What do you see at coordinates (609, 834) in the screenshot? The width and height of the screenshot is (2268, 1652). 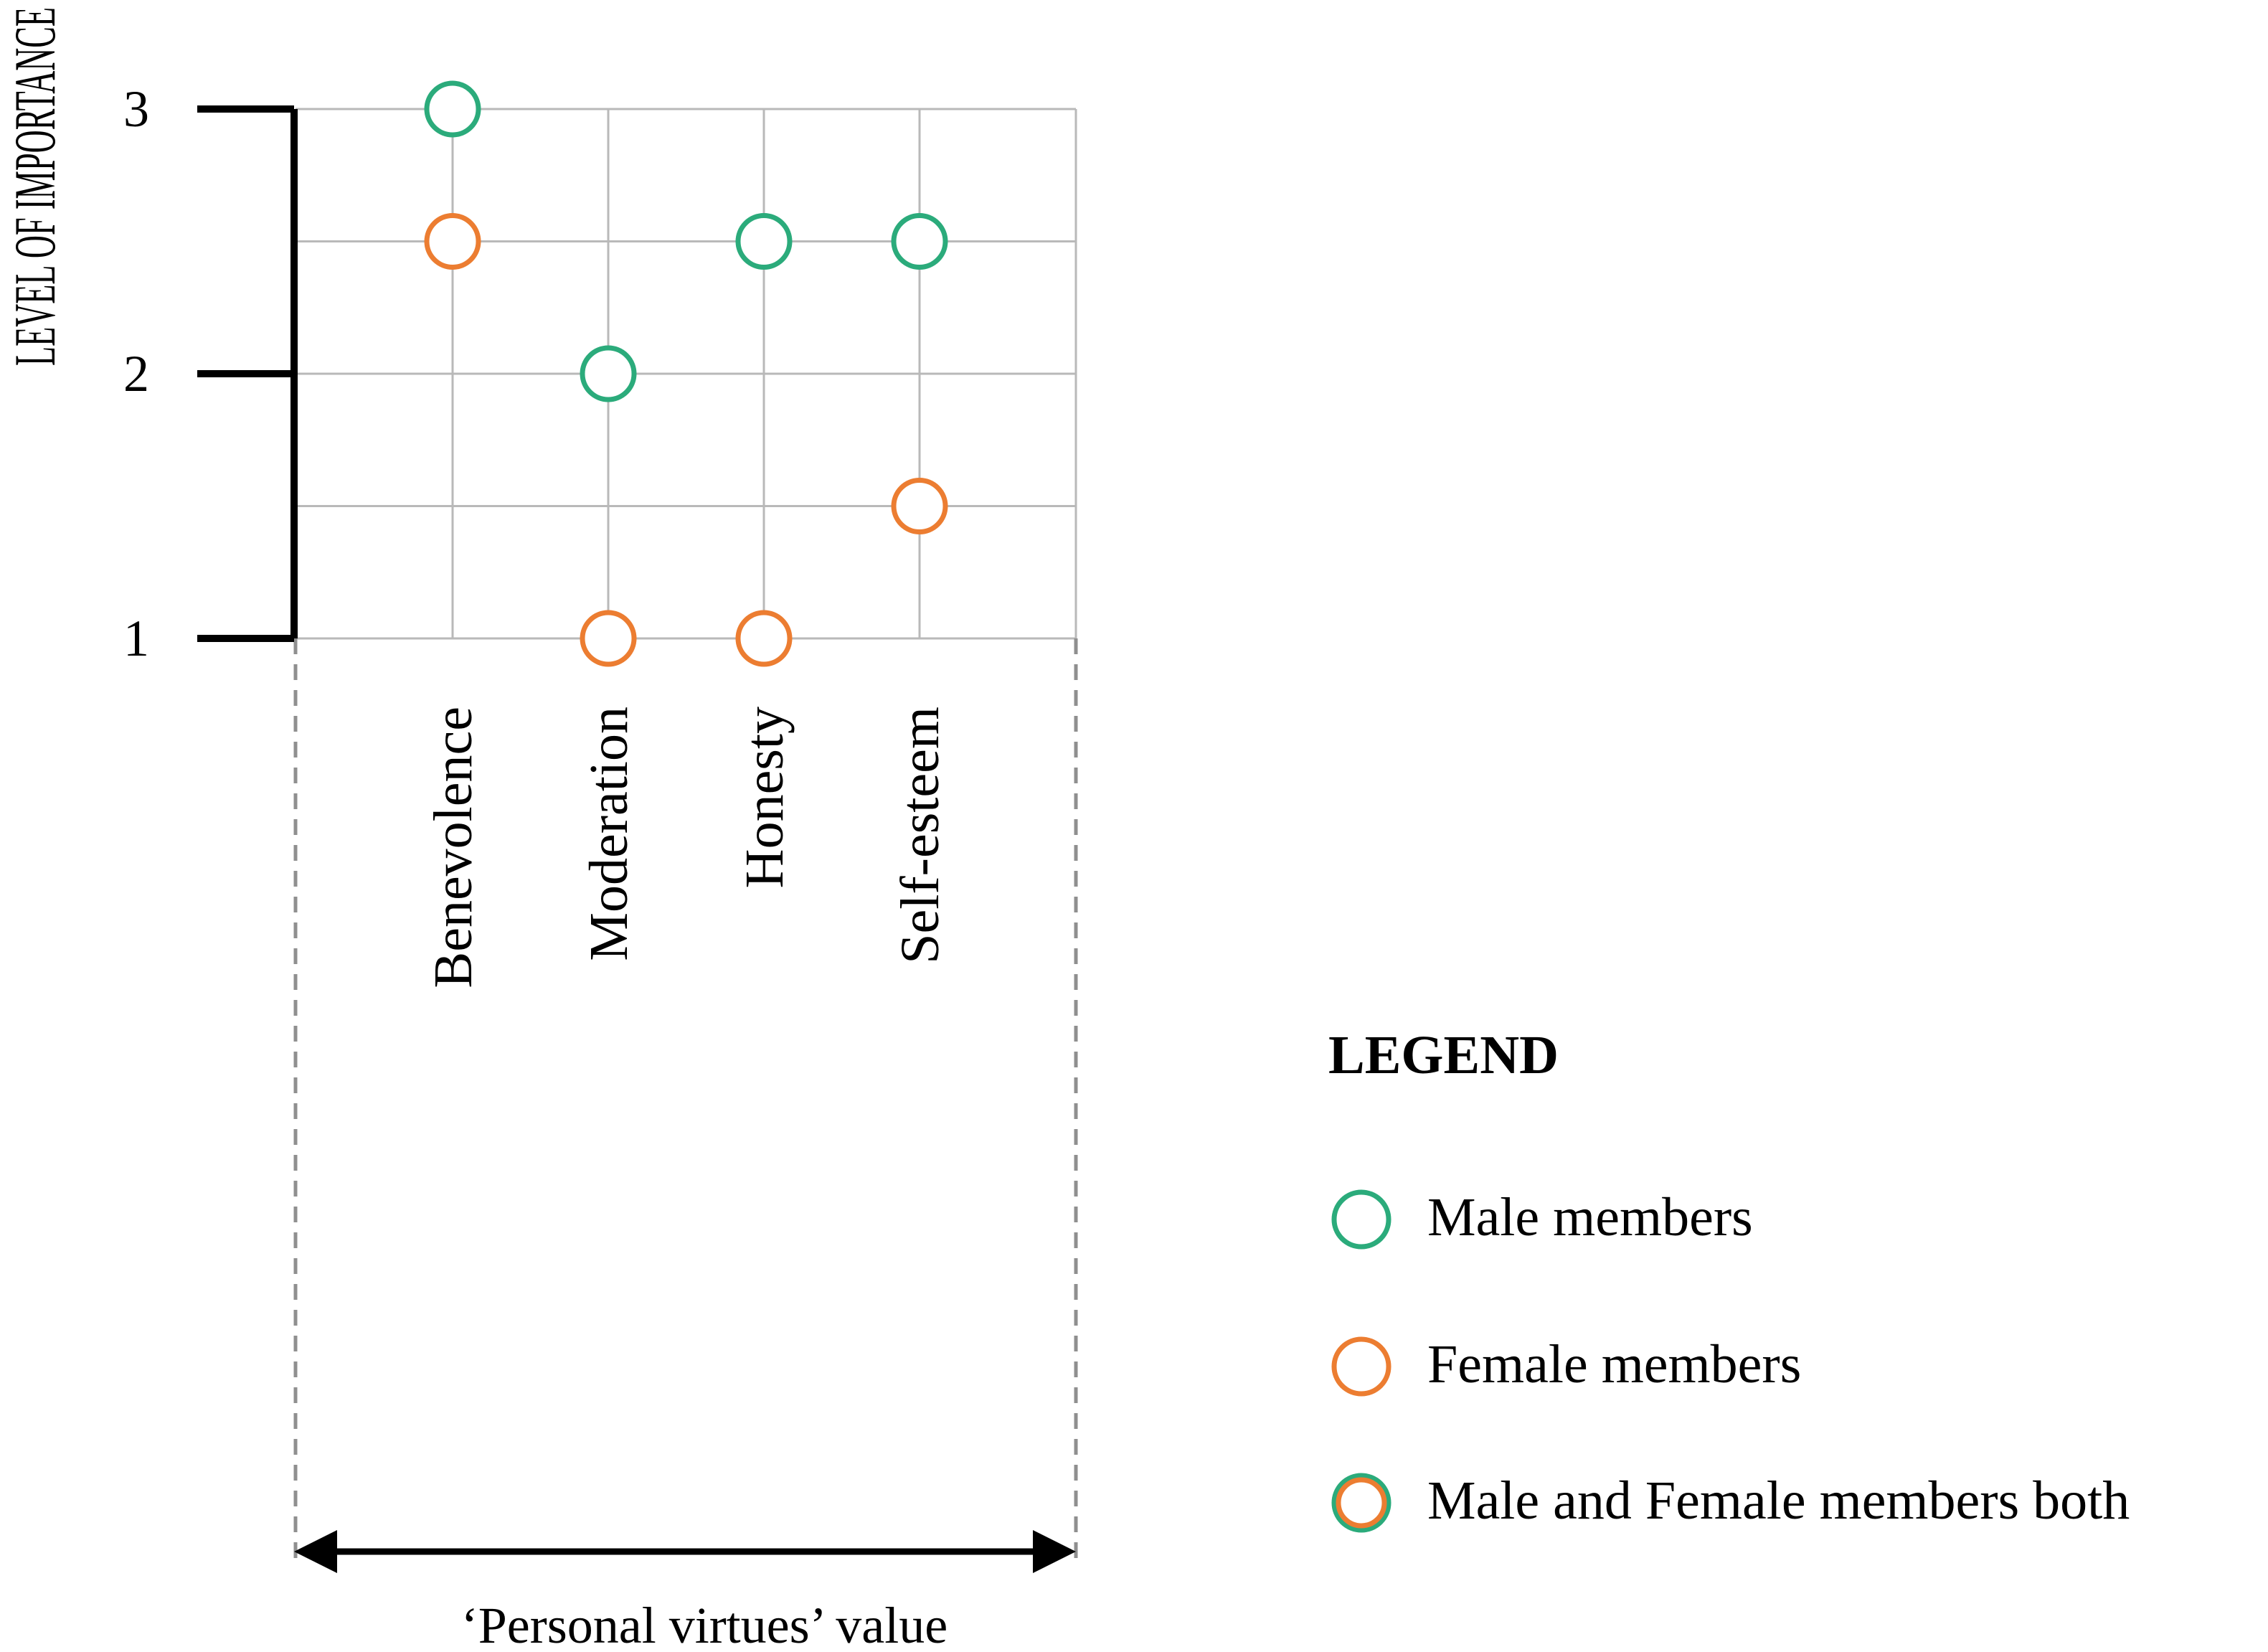 I see `x-category-label: Moderation` at bounding box center [609, 834].